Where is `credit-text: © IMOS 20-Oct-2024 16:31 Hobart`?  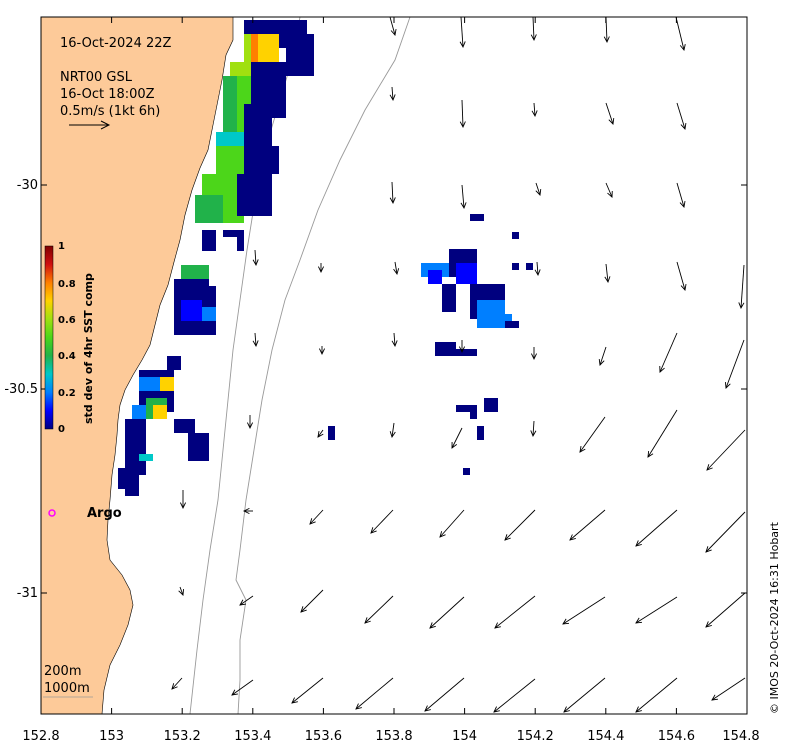 credit-text: © IMOS 20-Oct-2024 16:31 Hobart is located at coordinates (774, 617).